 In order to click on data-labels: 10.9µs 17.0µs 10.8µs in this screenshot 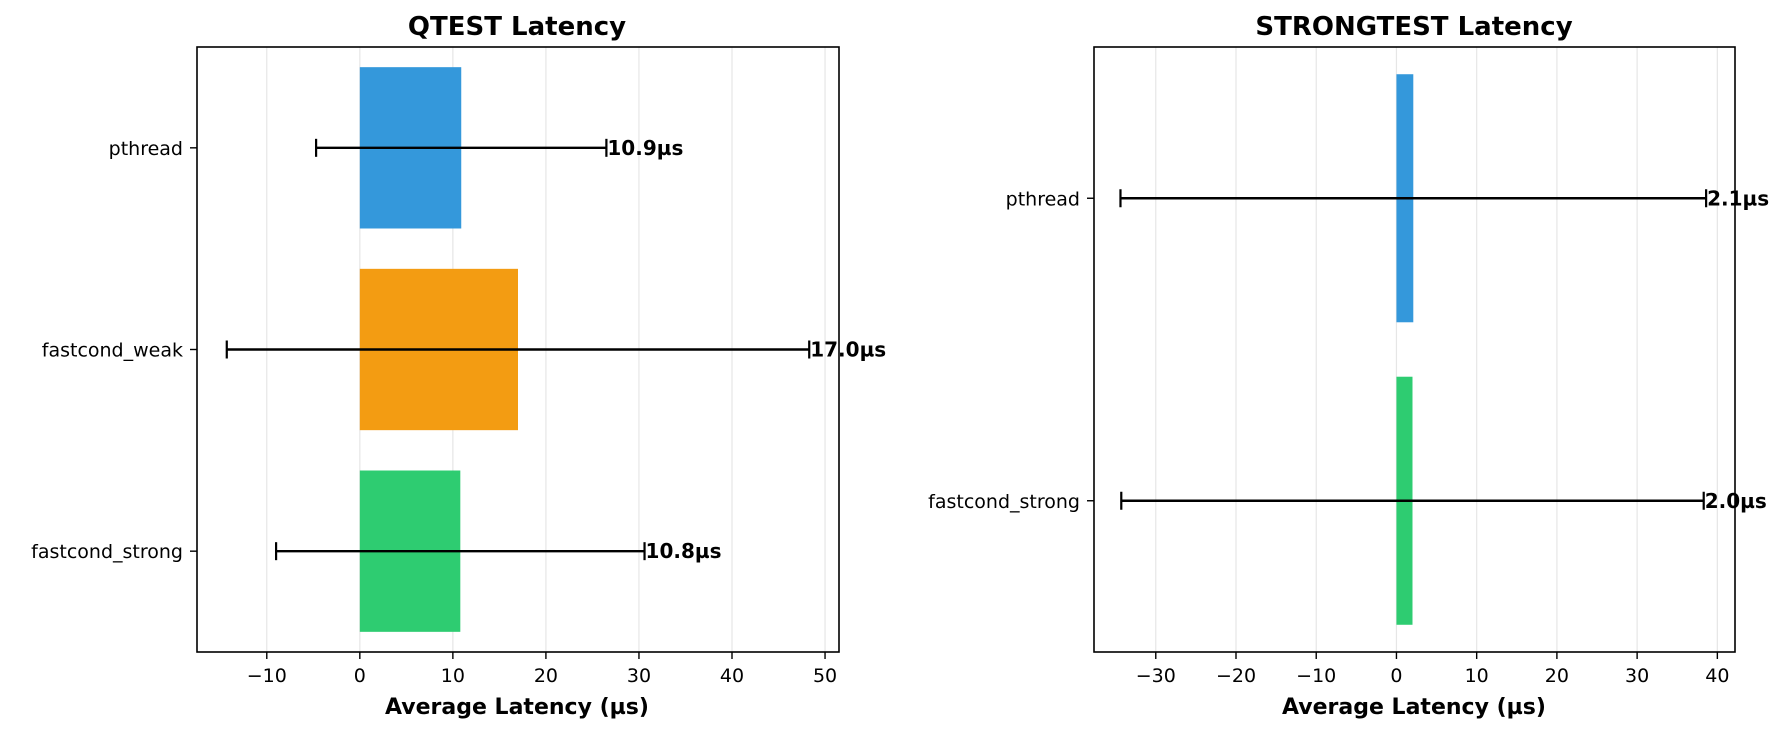, I will do `click(746, 349)`.